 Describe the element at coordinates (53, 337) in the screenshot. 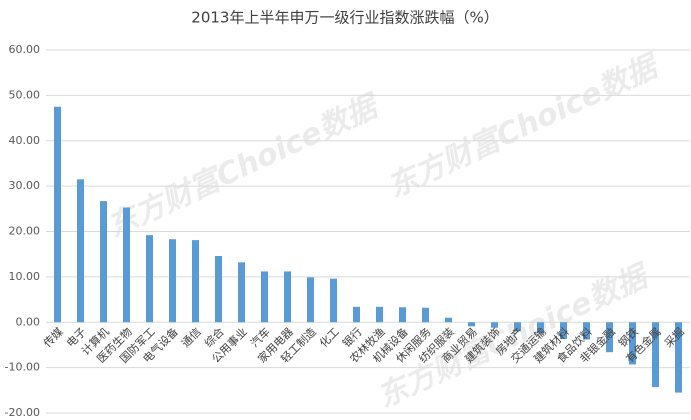

I see `x-tick-label: 传媒` at that location.